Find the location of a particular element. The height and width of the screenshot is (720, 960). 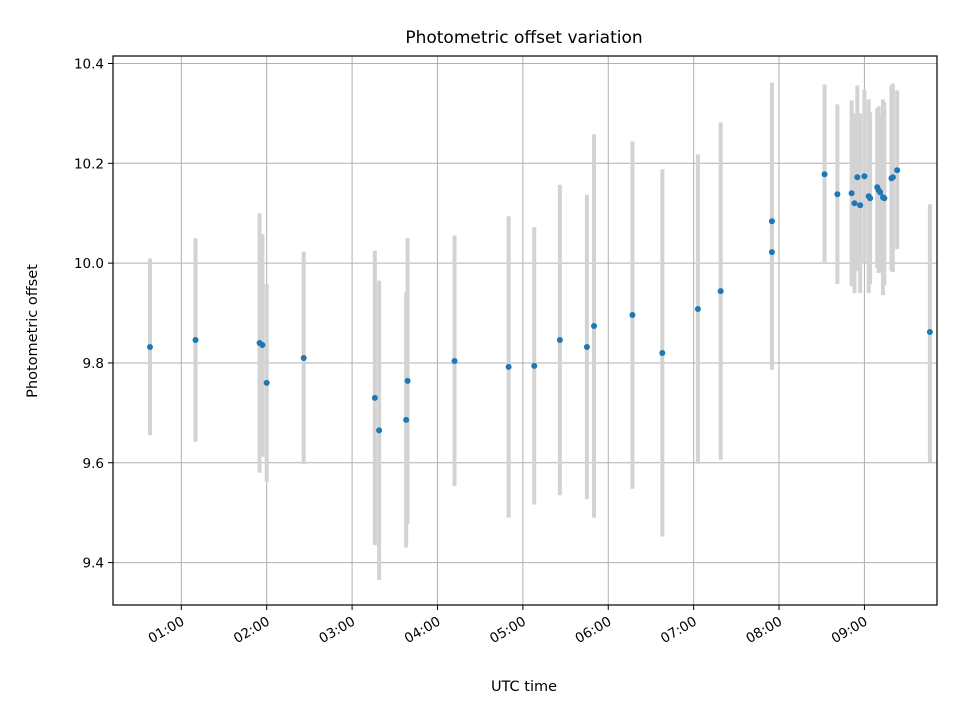

x-tick-label: 03:00 is located at coordinates (337, 630).